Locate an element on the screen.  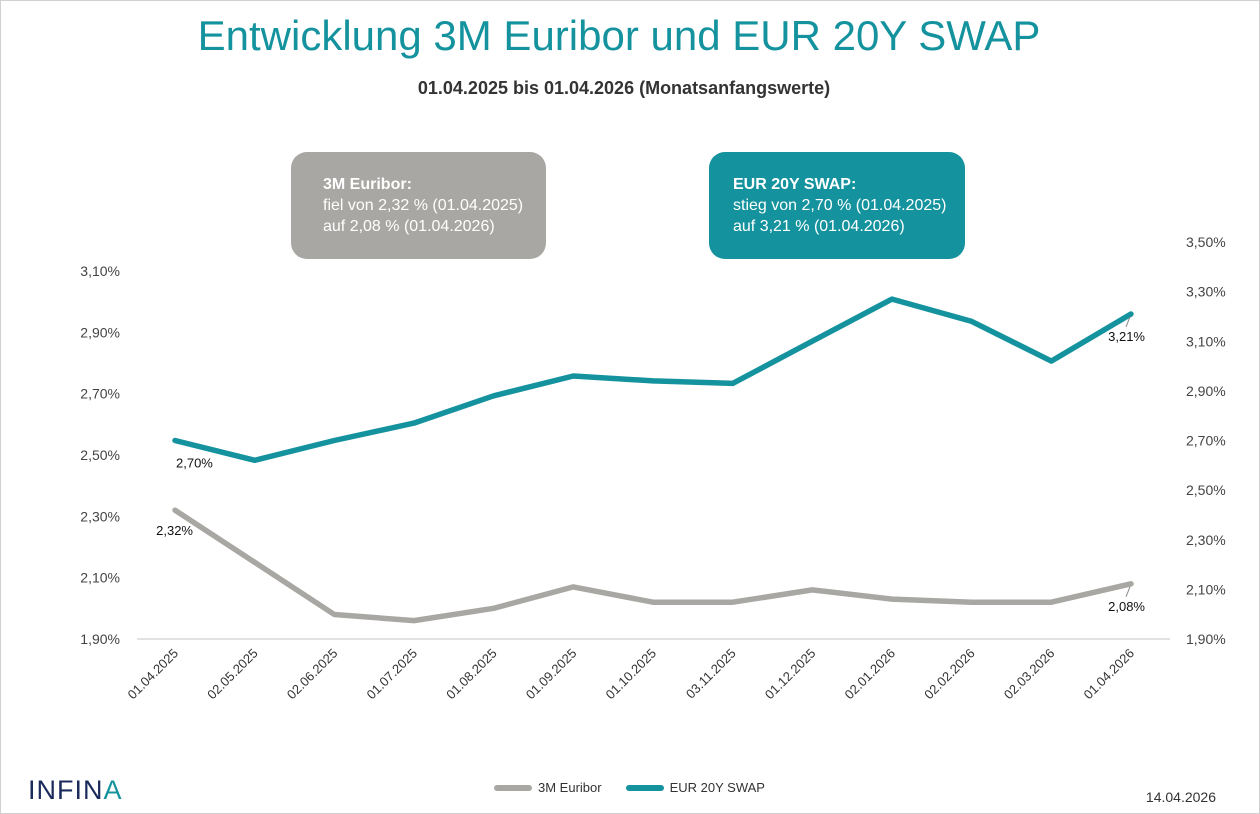
left-axis-tick: 1,90% is located at coordinates (100, 639).